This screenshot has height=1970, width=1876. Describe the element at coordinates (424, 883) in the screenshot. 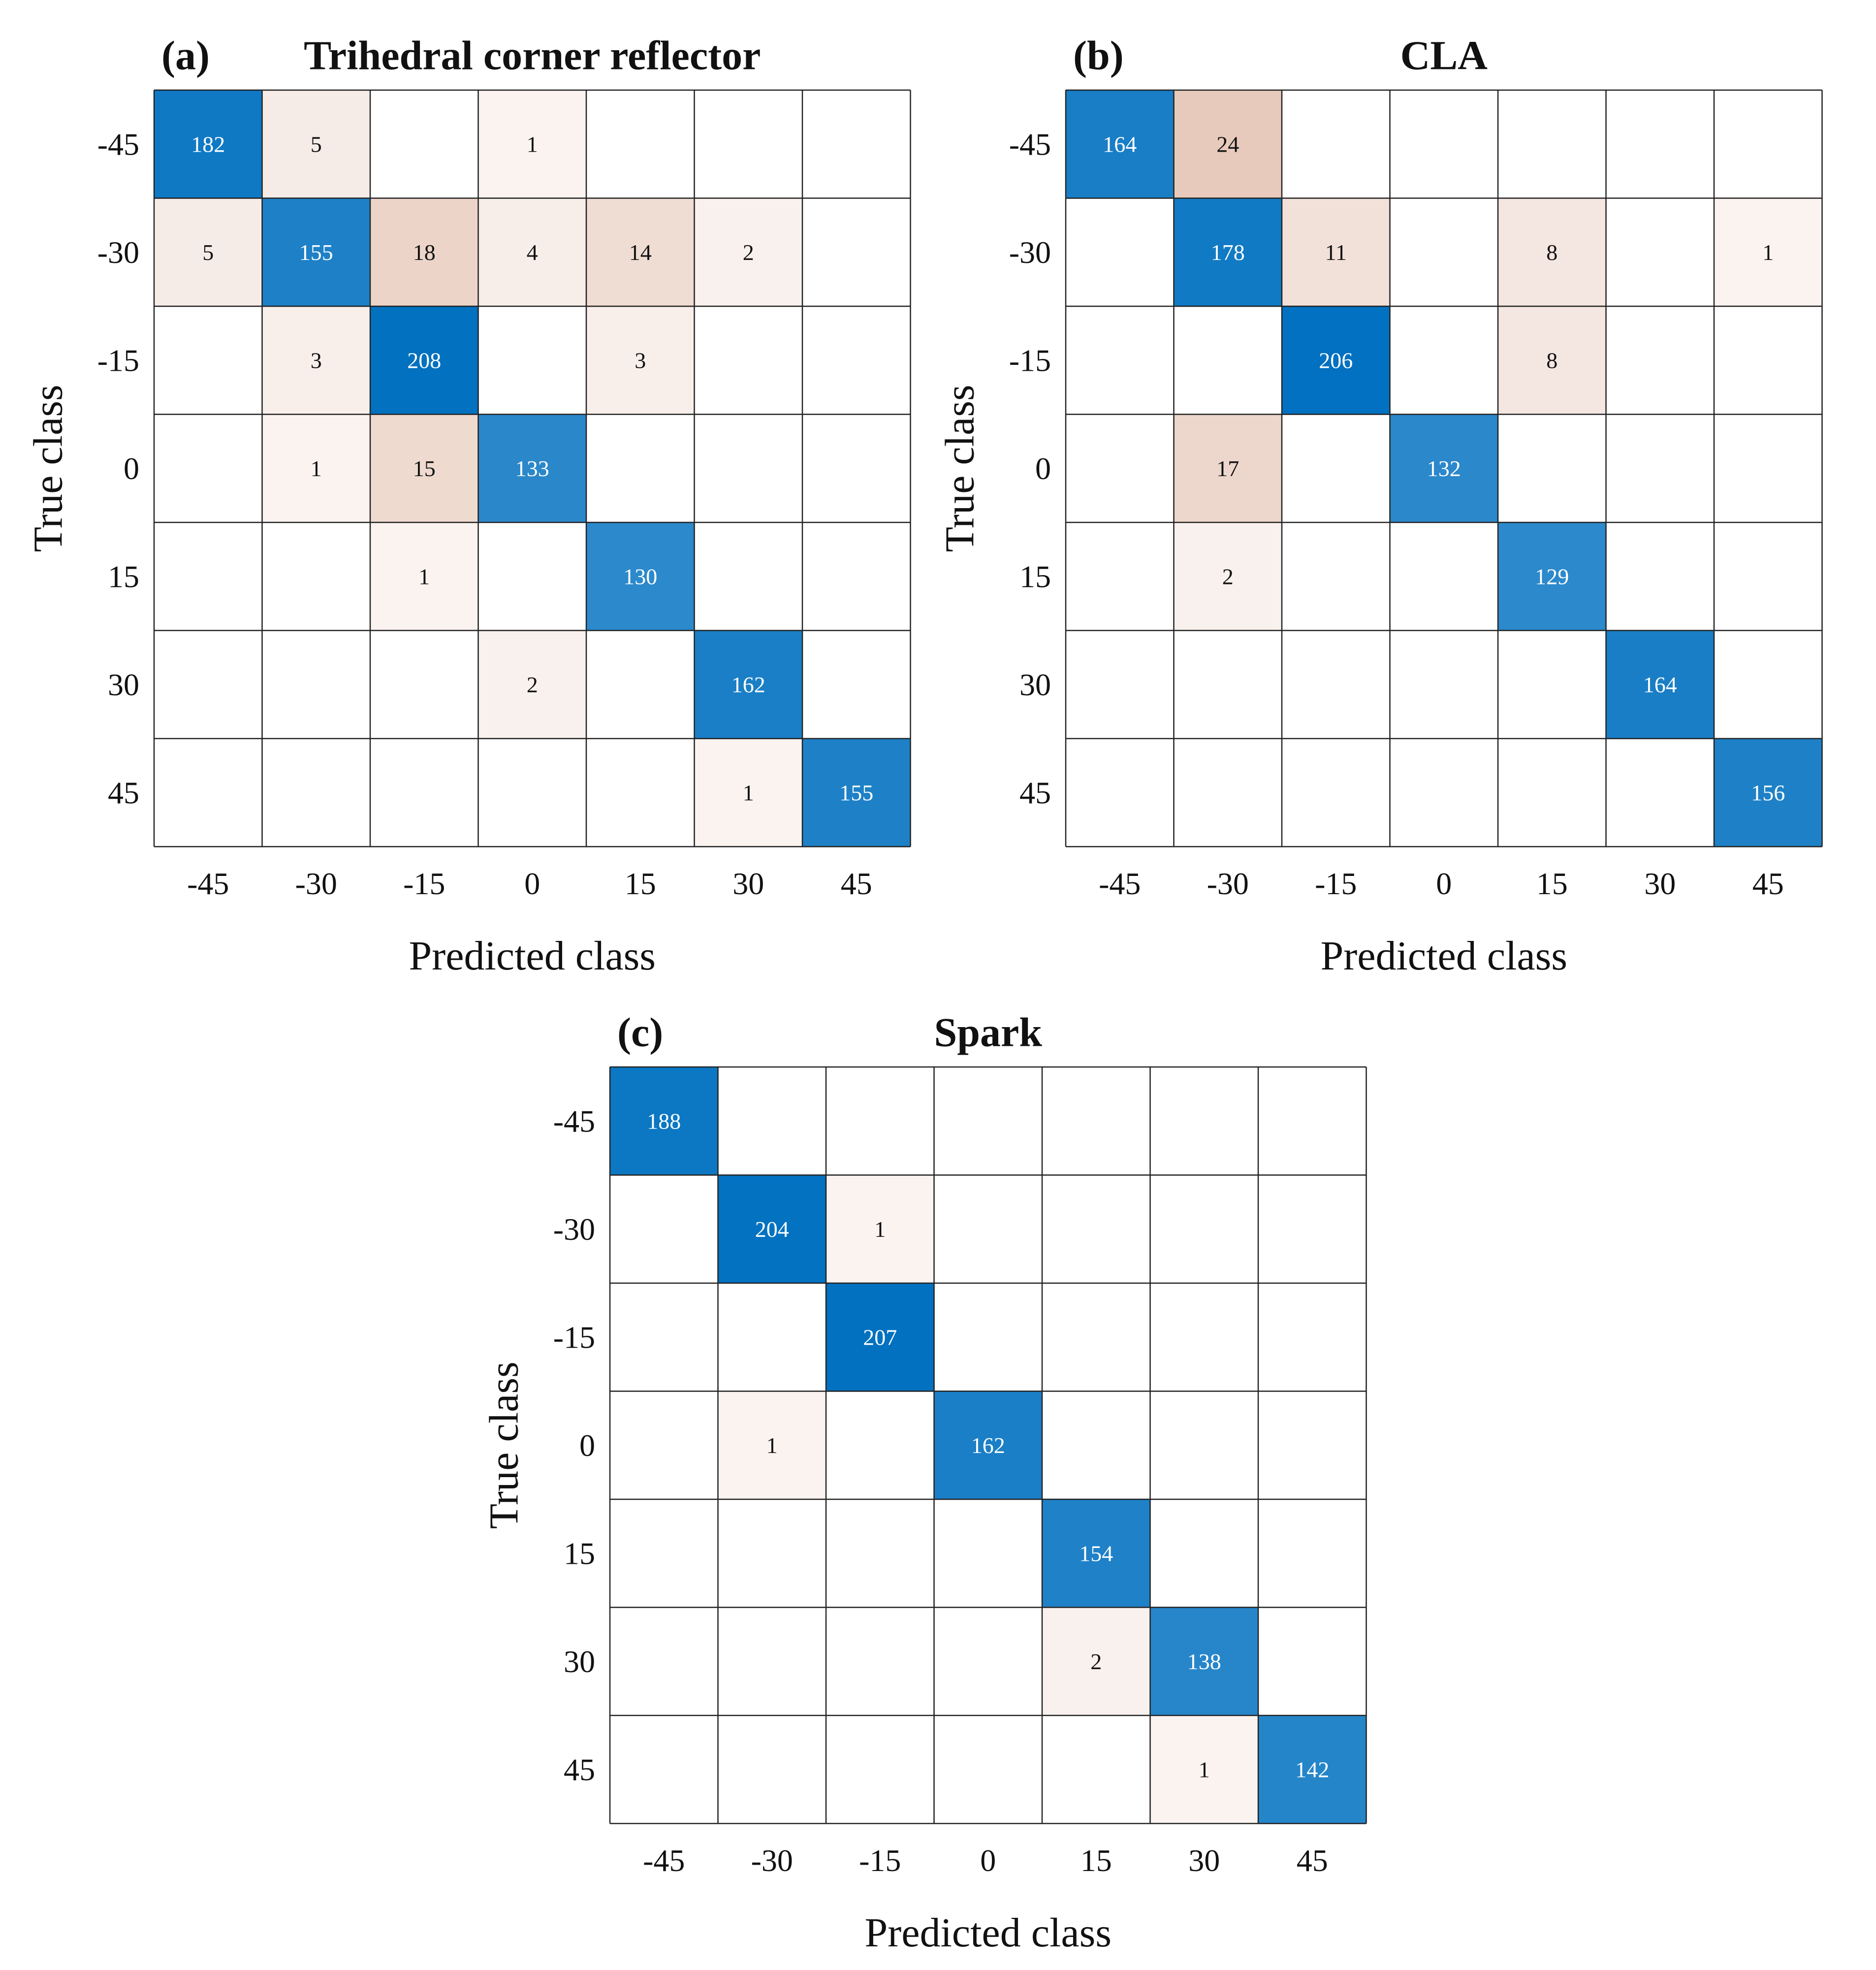

I see `x-tick-label: -15` at that location.